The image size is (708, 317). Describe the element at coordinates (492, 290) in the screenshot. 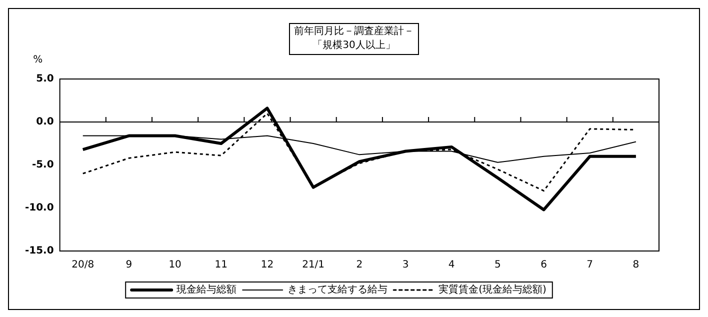

I see `legend-label: 実質賃金(現金給与総額)` at that location.